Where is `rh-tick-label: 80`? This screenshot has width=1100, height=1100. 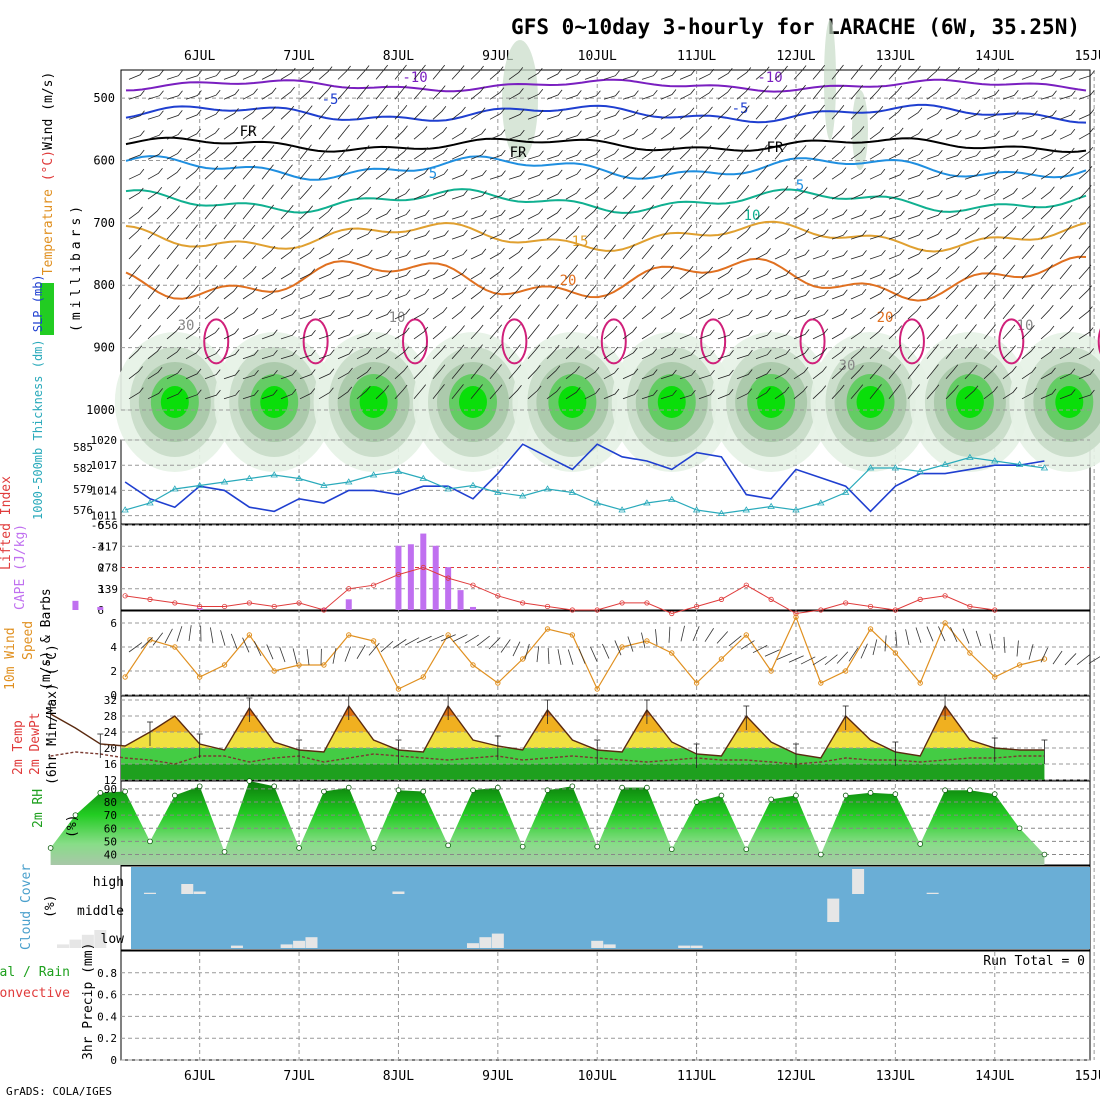
rh-tick-label: 80 is located at coordinates (110, 802).